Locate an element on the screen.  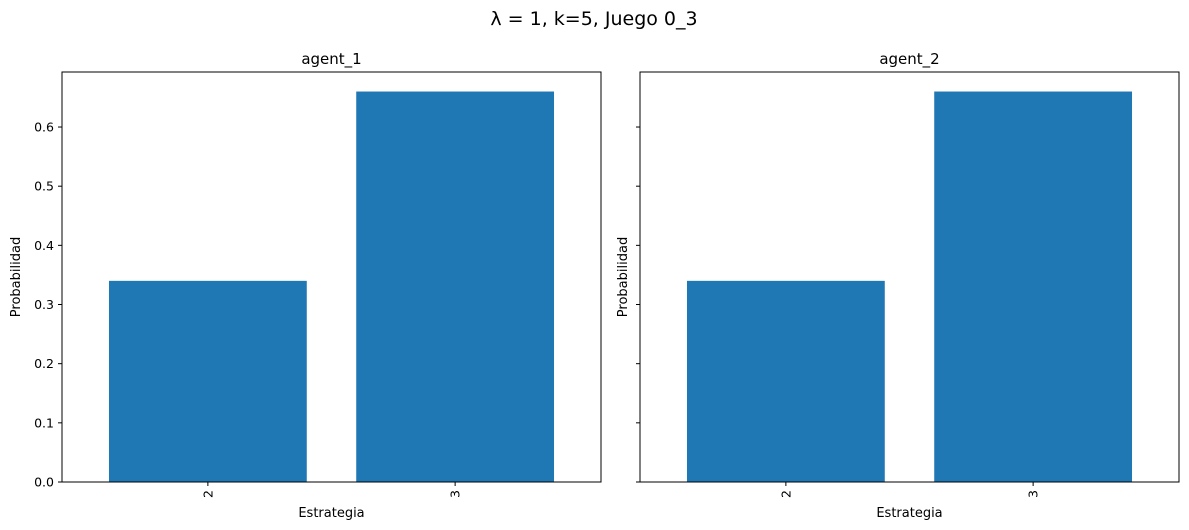
y-tick-label: 0.5 is located at coordinates (44, 186).